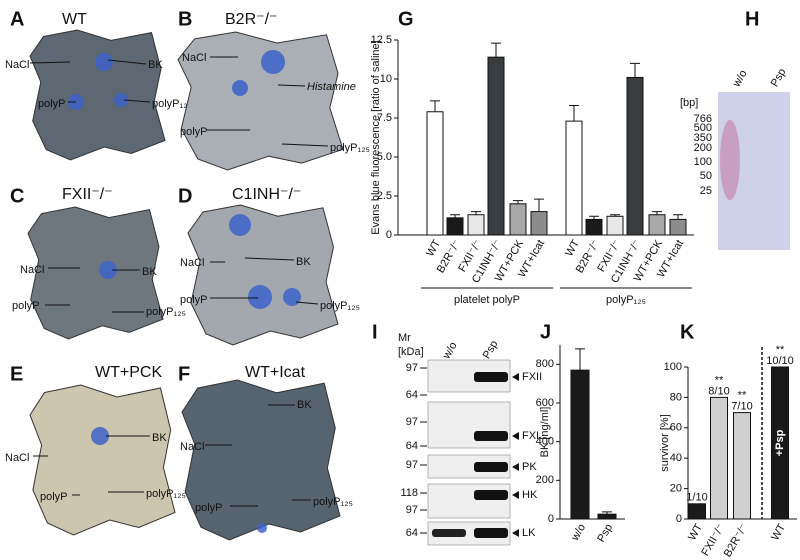 This screenshot has width=800, height=560. Describe the element at coordinates (469, 425) in the screenshot. I see `blot-strip` at that location.